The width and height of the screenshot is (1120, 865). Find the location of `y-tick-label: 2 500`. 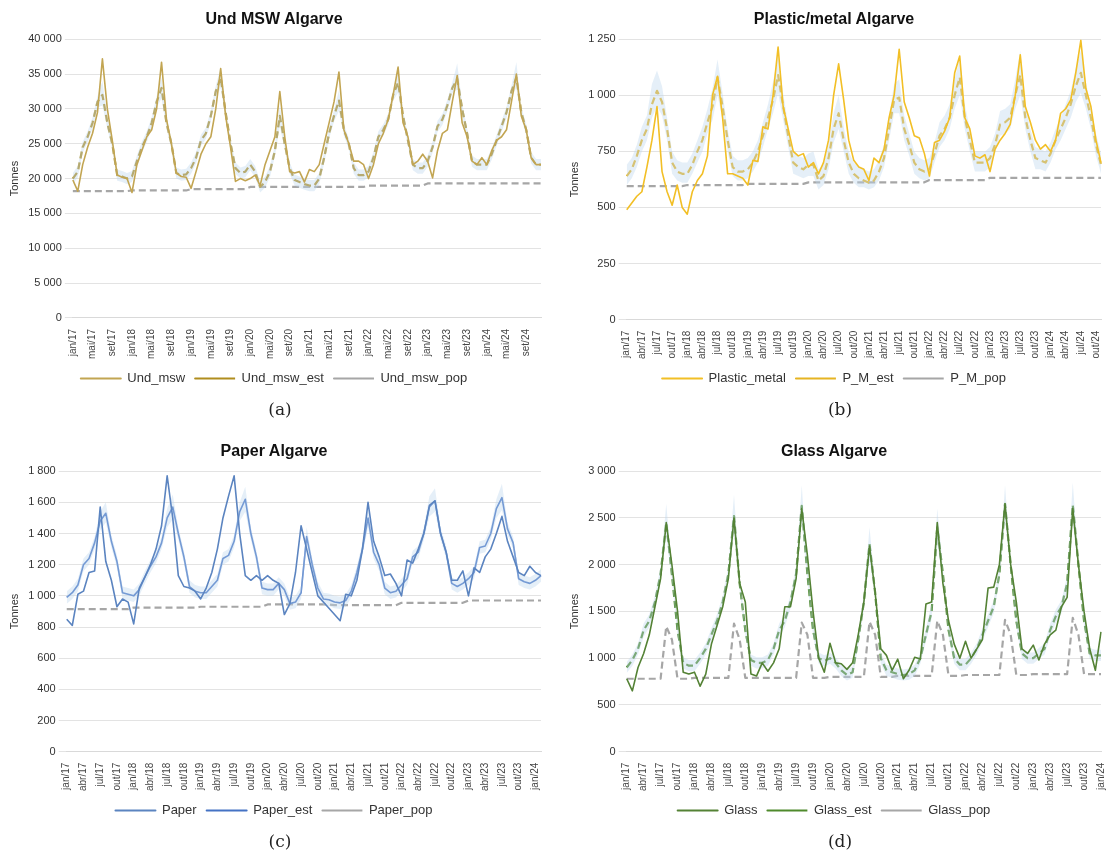

y-tick-label: 2 500 is located at coordinates (602, 516).